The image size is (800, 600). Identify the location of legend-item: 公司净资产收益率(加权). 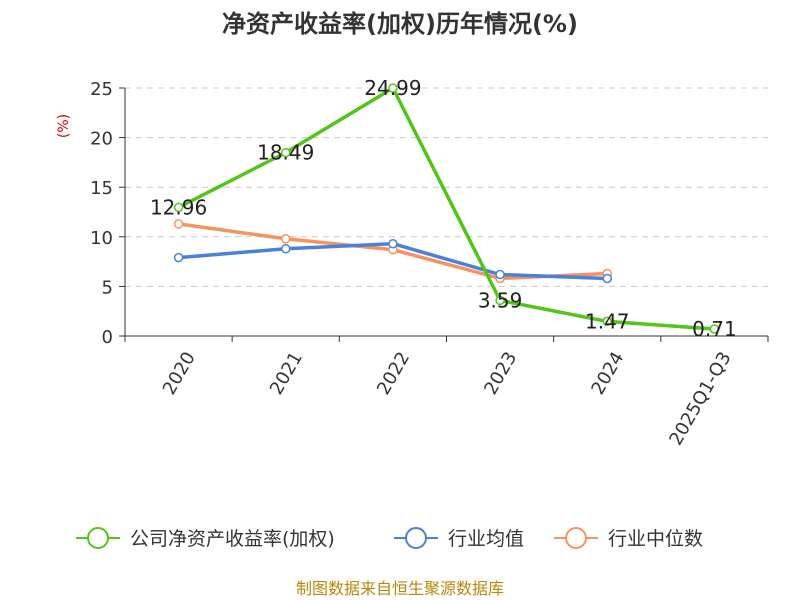
(205, 538).